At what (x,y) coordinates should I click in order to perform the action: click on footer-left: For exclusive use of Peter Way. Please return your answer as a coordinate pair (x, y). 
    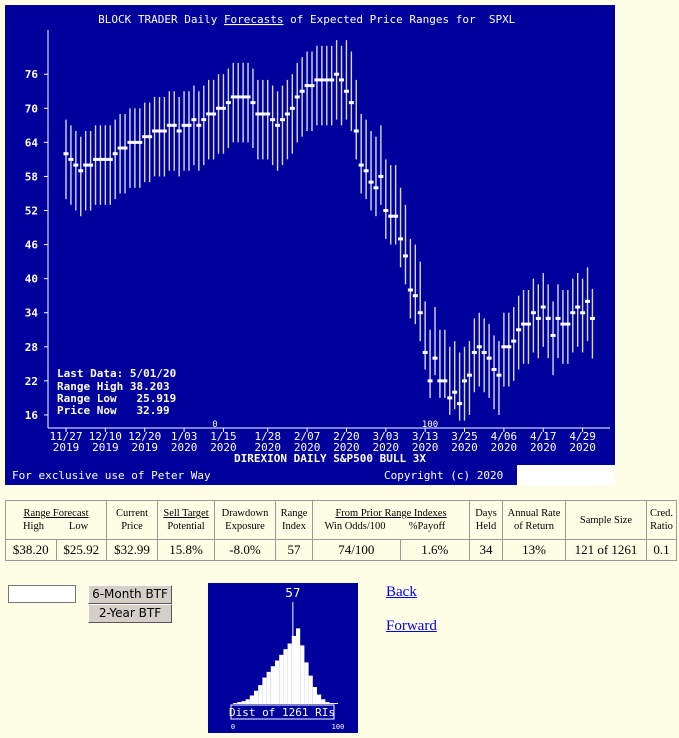
    Looking at the image, I should click on (111, 475).